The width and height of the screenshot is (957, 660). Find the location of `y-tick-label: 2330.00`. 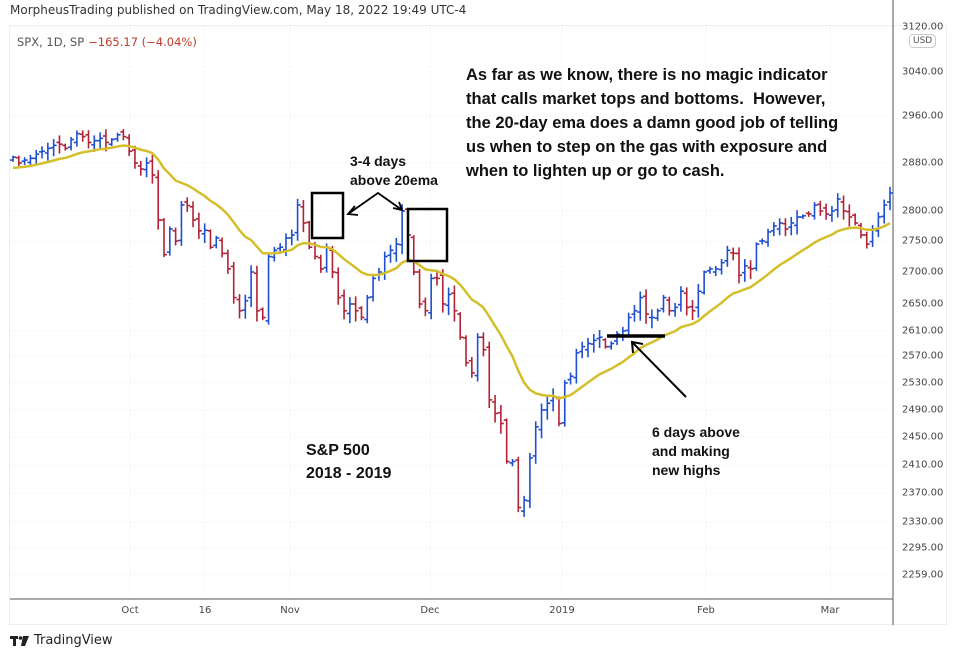

y-tick-label: 2330.00 is located at coordinates (923, 522).